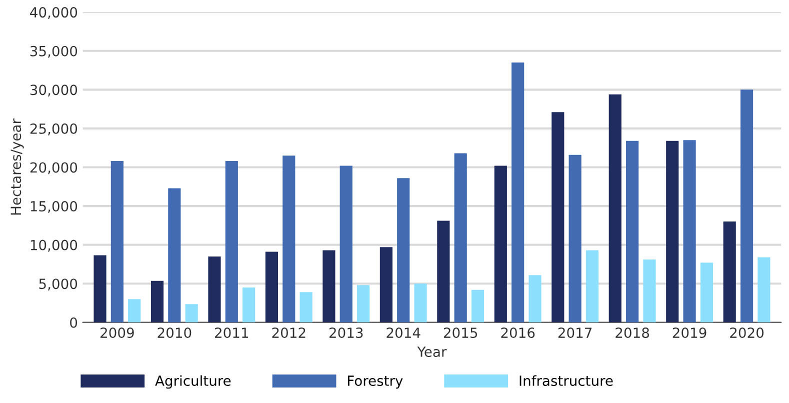  What do you see at coordinates (54, 90) in the screenshot?
I see `y-tick-label: 30,000` at bounding box center [54, 90].